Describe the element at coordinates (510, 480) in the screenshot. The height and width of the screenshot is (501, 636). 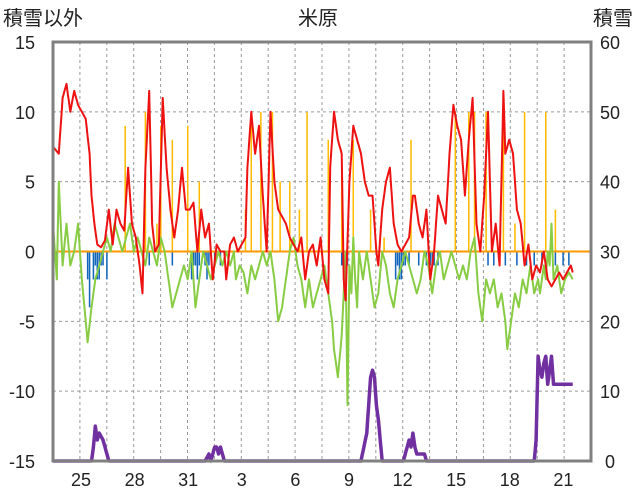
I see `x-tick-label: 18` at that location.